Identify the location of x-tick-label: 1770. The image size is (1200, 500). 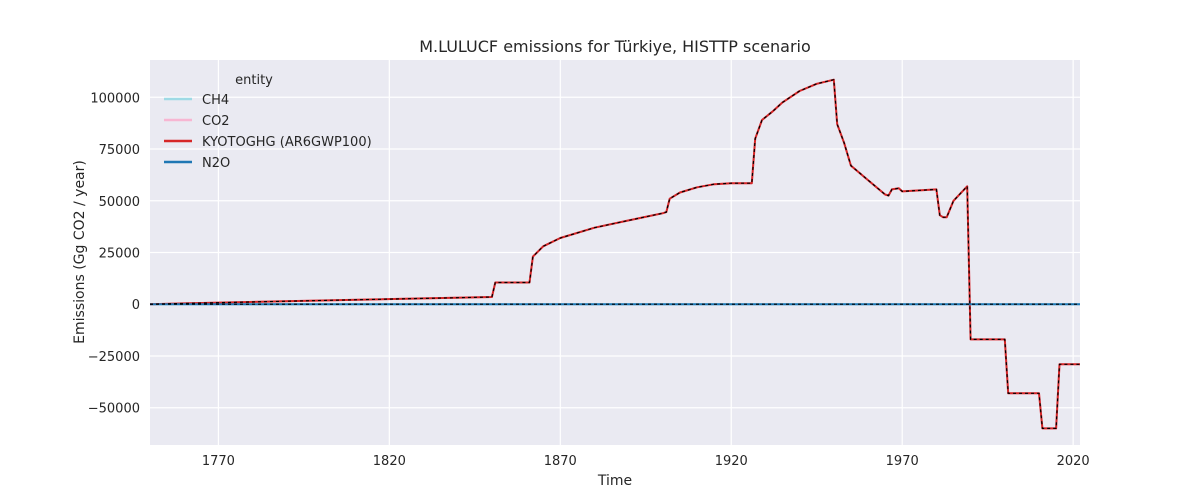
(218, 461).